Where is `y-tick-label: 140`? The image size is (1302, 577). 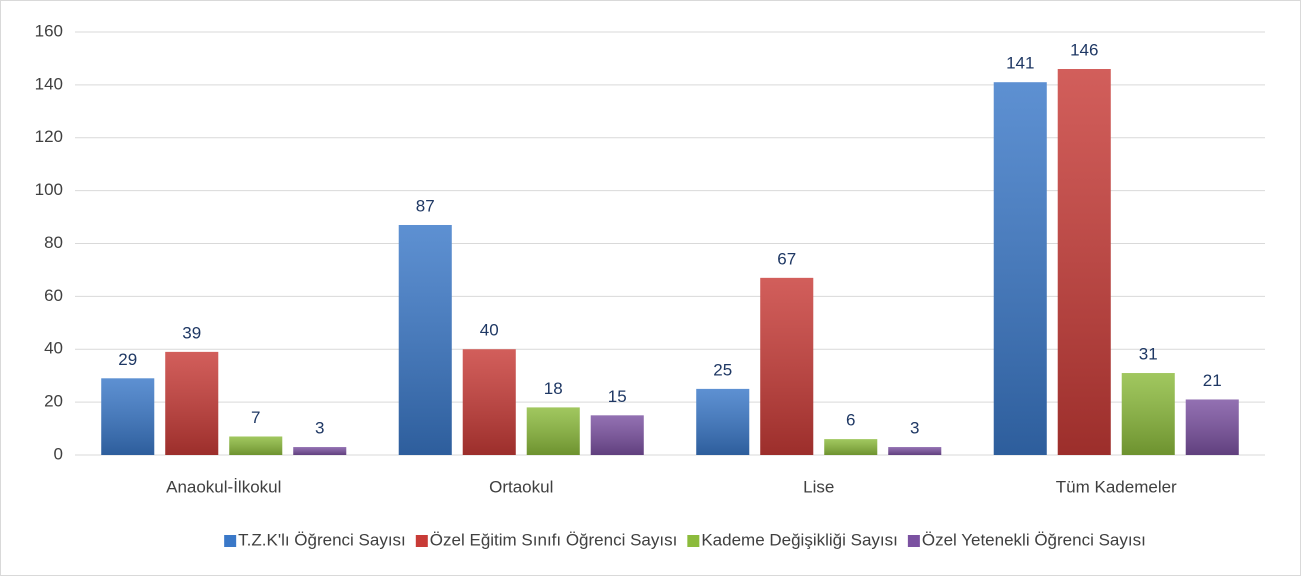
y-tick-label: 140 is located at coordinates (49, 83).